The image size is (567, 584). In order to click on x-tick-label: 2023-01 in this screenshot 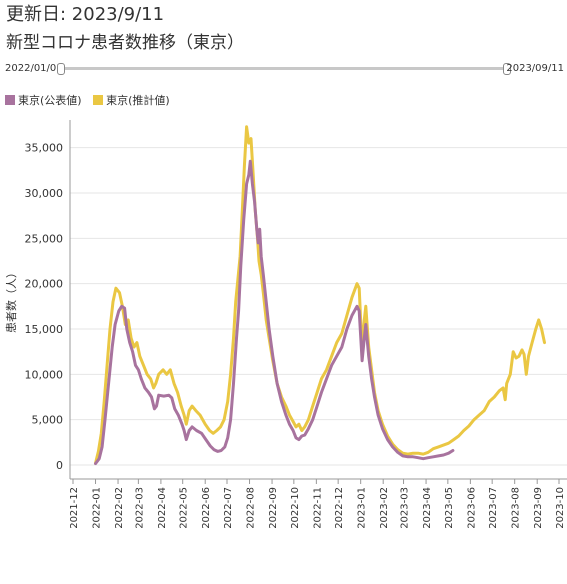, I will do `click(362, 508)`.